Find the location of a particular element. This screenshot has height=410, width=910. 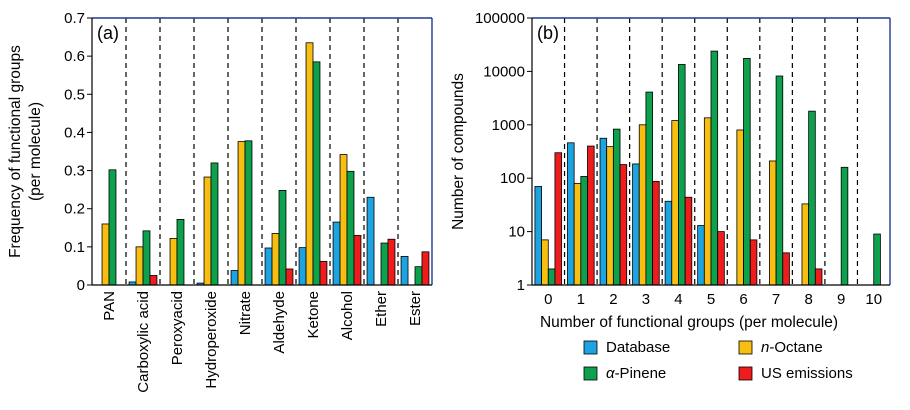

y-tick-label: 100000 is located at coordinates (500, 18).